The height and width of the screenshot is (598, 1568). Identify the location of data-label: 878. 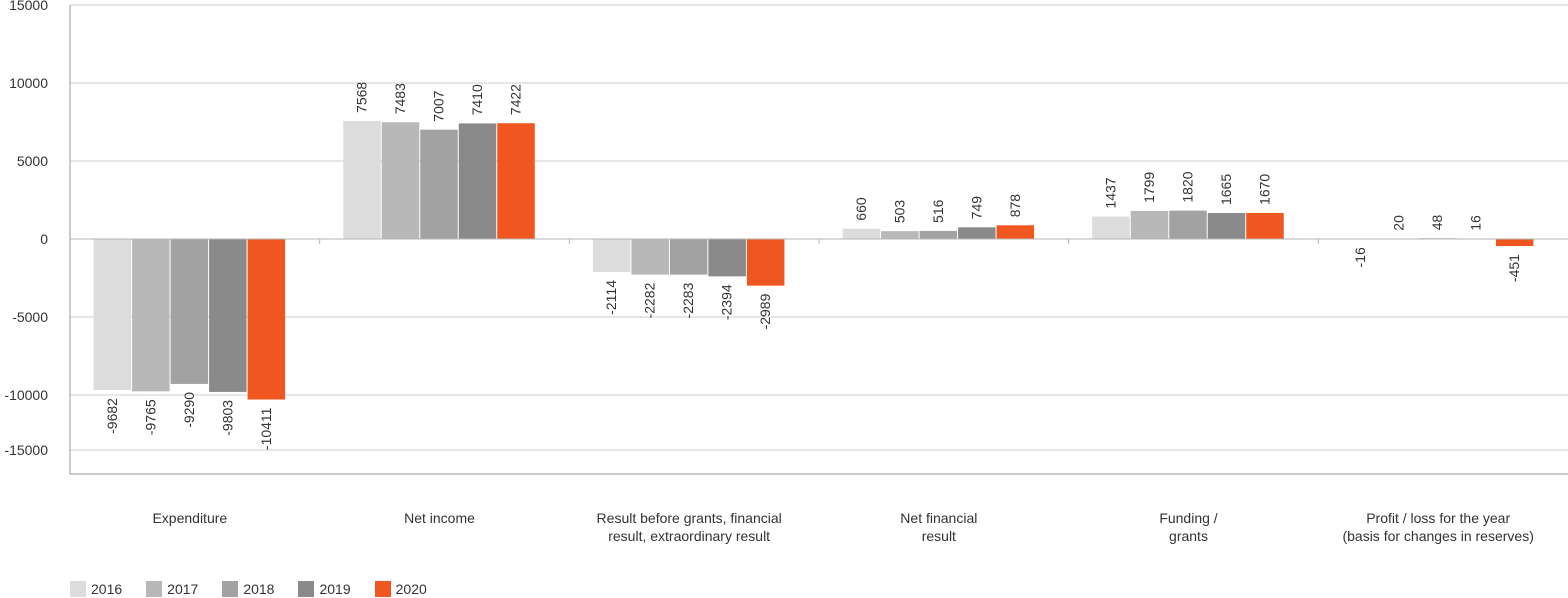
(1015, 206).